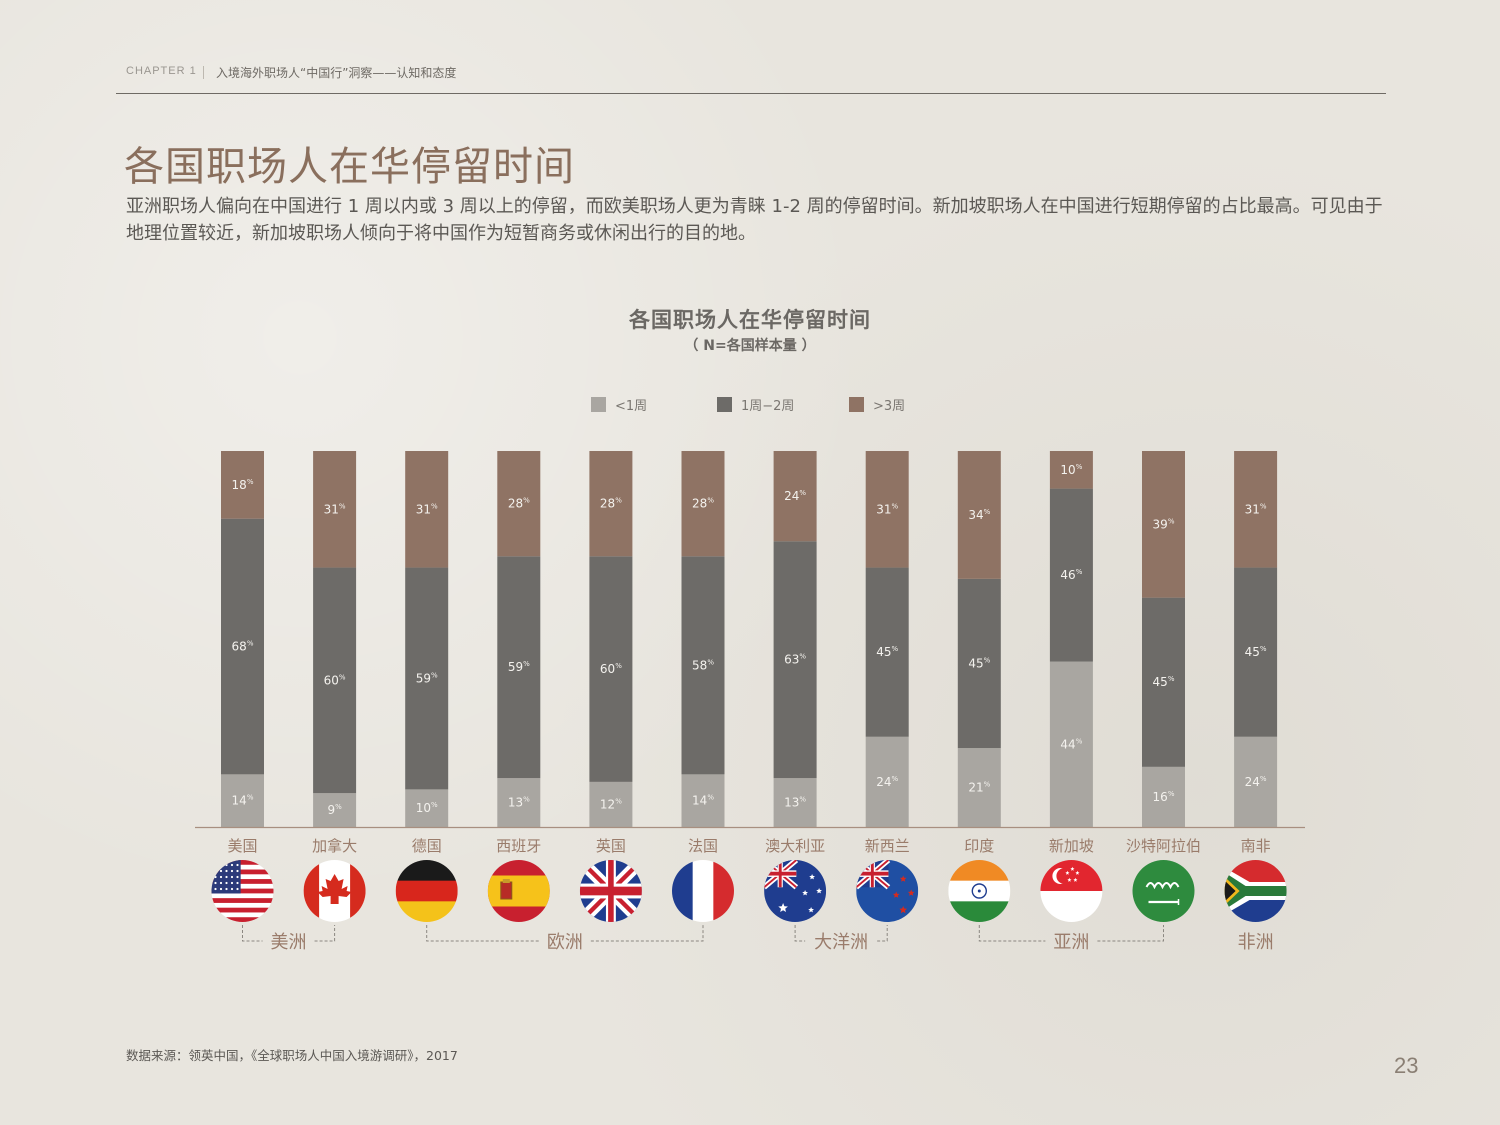  Describe the element at coordinates (349, 167) in the screenshot. I see `page-title: 各国职场人在华停留时间` at that location.